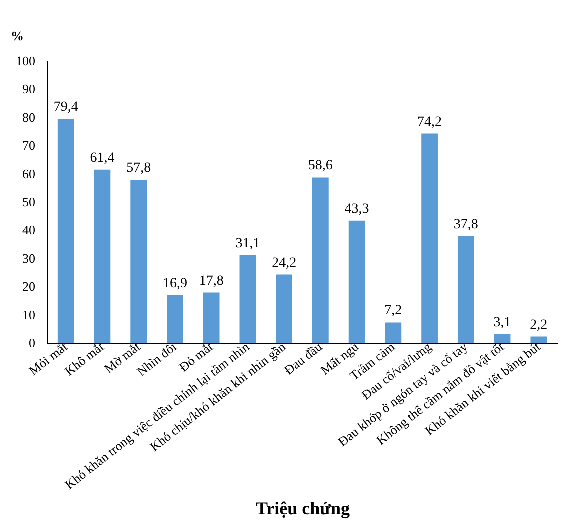 This screenshot has width=575, height=529. Describe the element at coordinates (175, 284) in the screenshot. I see `data-label: 16,9` at that location.